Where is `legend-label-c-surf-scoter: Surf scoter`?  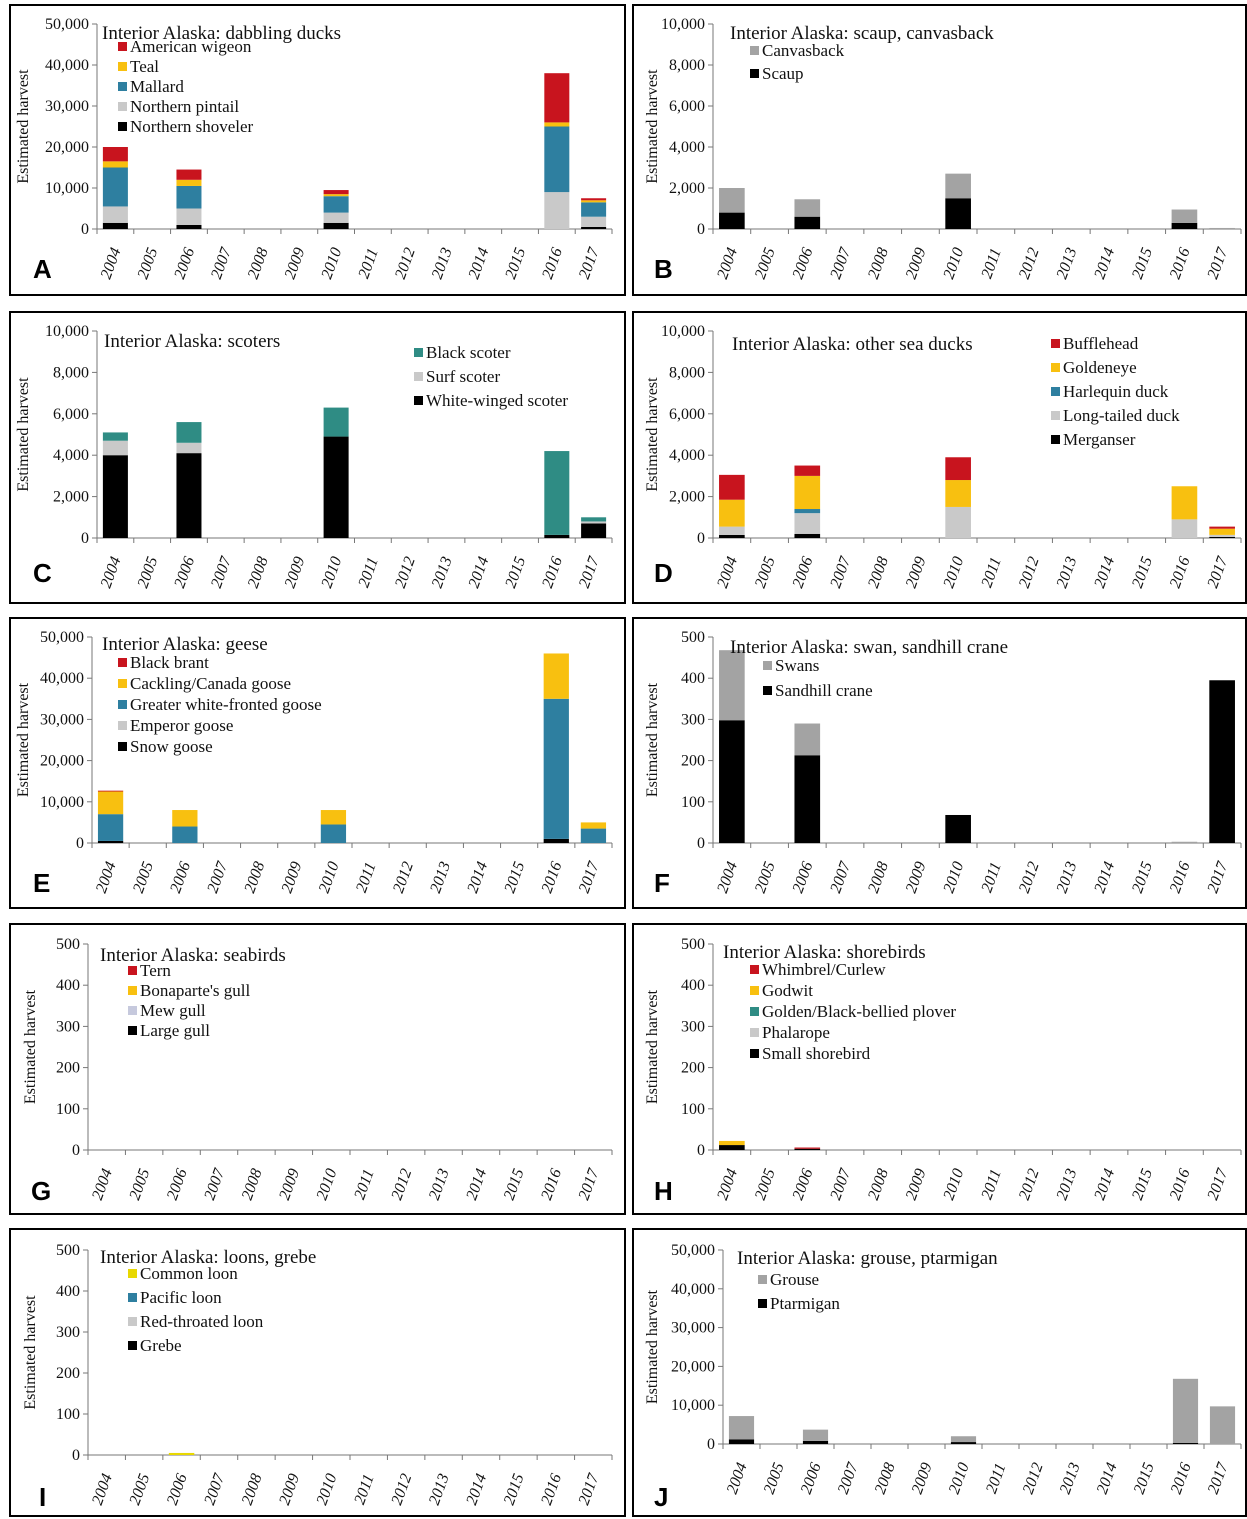 legend-label-c-surf-scoter: Surf scoter is located at coordinates (463, 376).